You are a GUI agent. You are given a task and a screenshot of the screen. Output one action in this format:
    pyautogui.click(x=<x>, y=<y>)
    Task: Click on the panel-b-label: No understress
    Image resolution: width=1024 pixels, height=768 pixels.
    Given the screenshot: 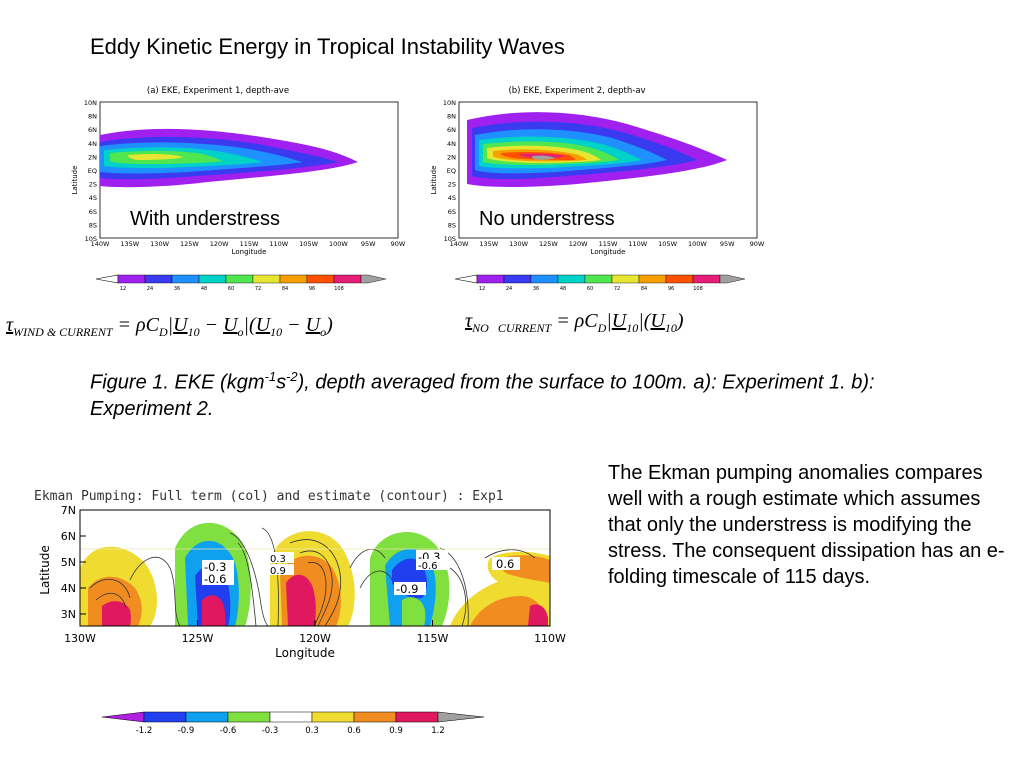 What is the action you would take?
    pyautogui.click(x=547, y=219)
    